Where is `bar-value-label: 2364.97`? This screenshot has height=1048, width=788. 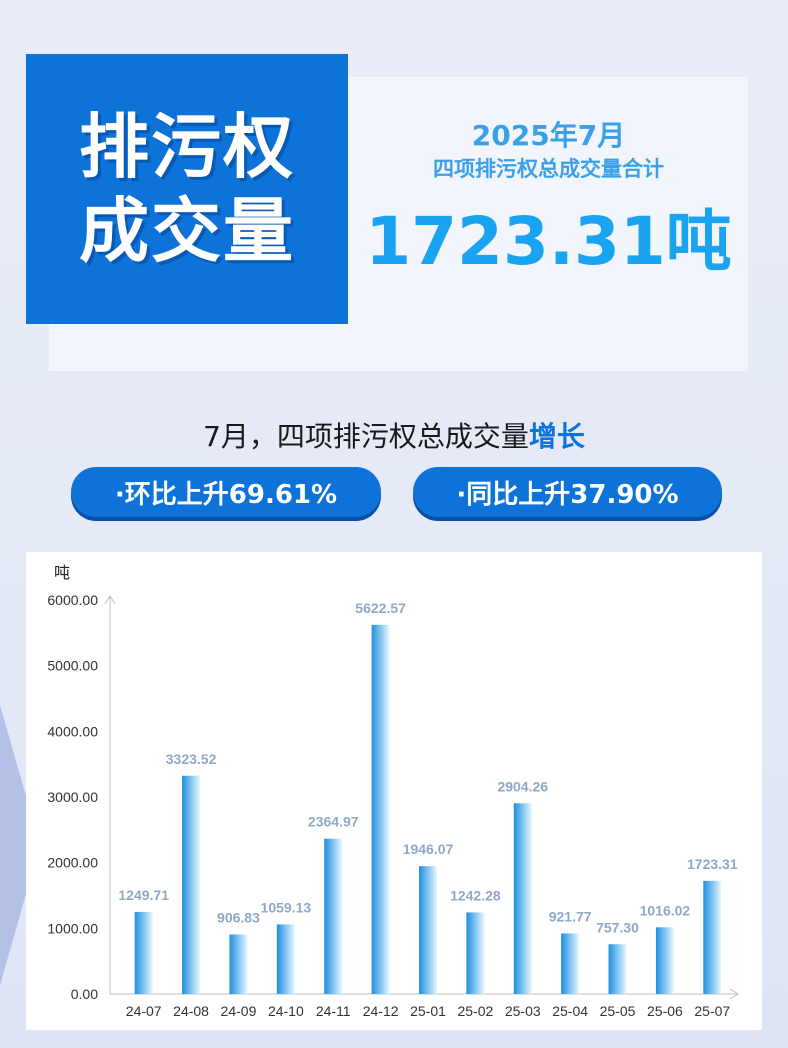 bar-value-label: 2364.97 is located at coordinates (333, 822).